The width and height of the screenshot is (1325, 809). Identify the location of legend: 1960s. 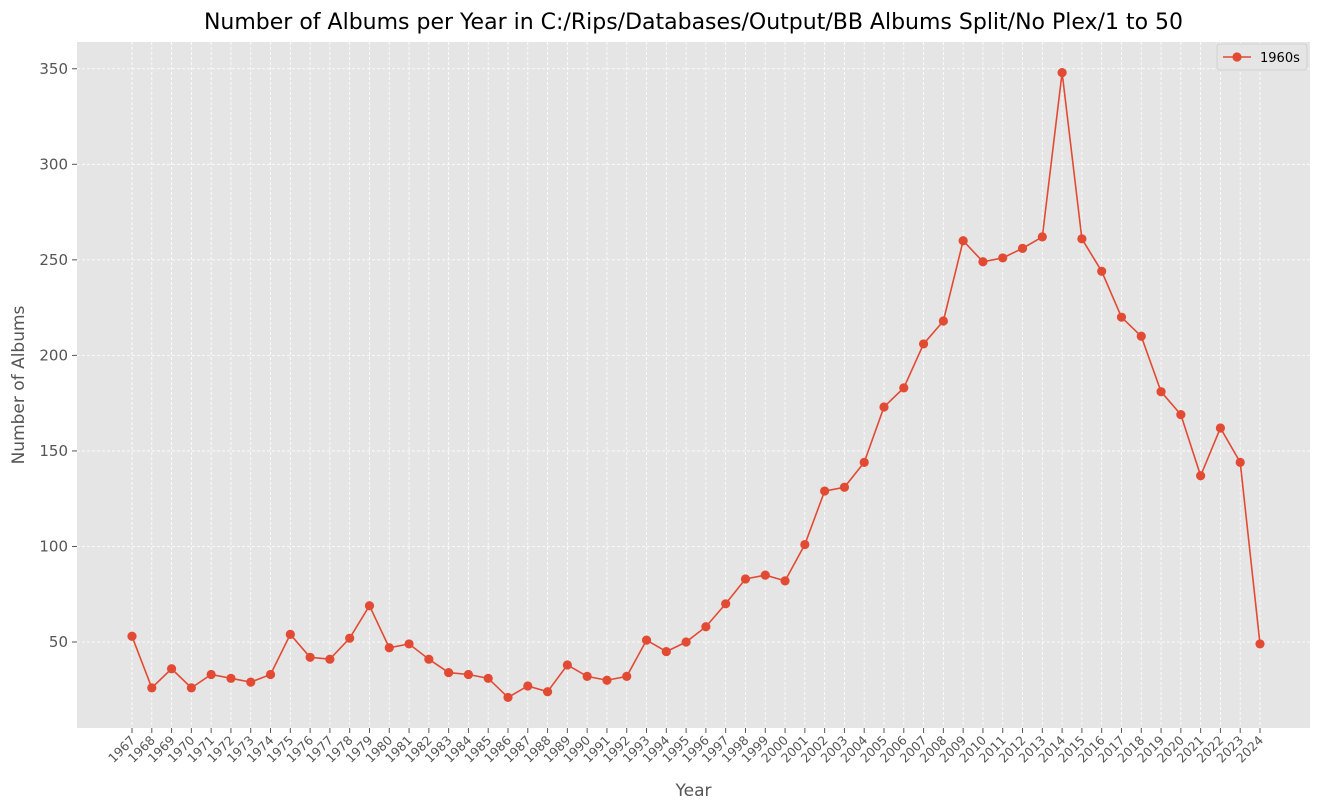
(1262, 57).